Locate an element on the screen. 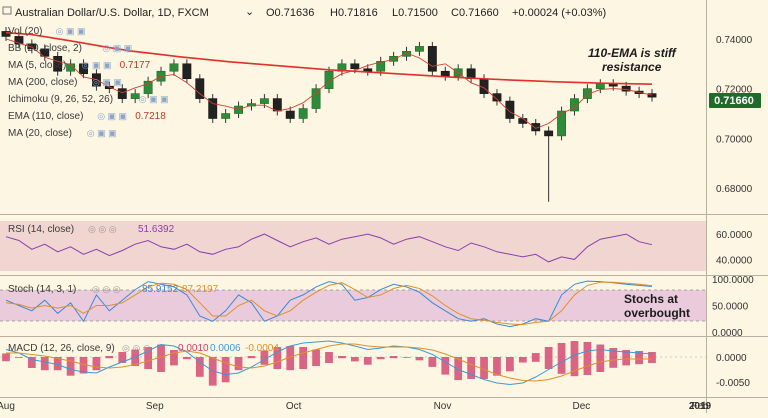  rsi-legend: RSI (14, close) ◎ ◎ ◎ 51.6392 is located at coordinates (91, 229).